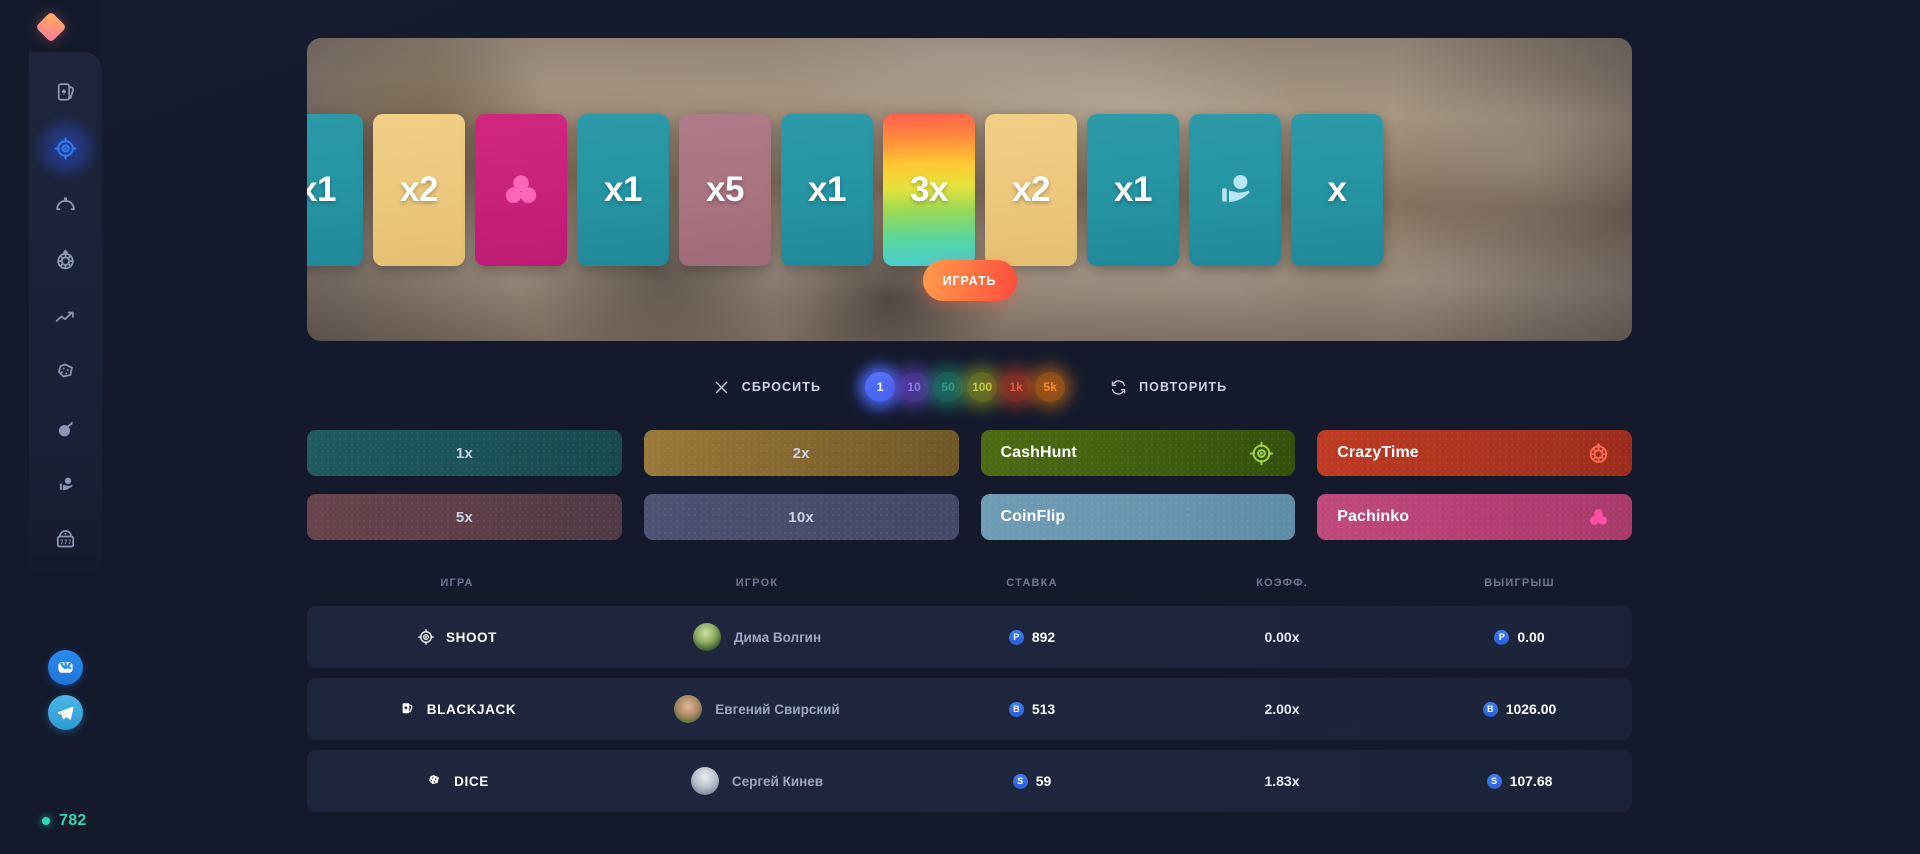 This screenshot has width=1920, height=854. Describe the element at coordinates (777, 637) in the screenshot. I see `player-name: Дима Волгин` at that location.